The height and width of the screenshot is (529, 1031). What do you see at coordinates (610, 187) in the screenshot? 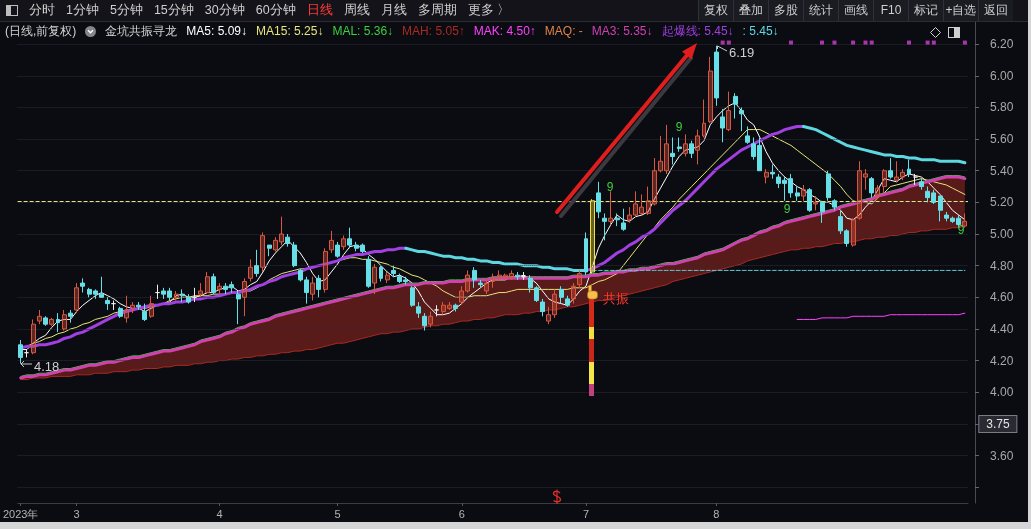
I see `annotation: 9` at bounding box center [610, 187].